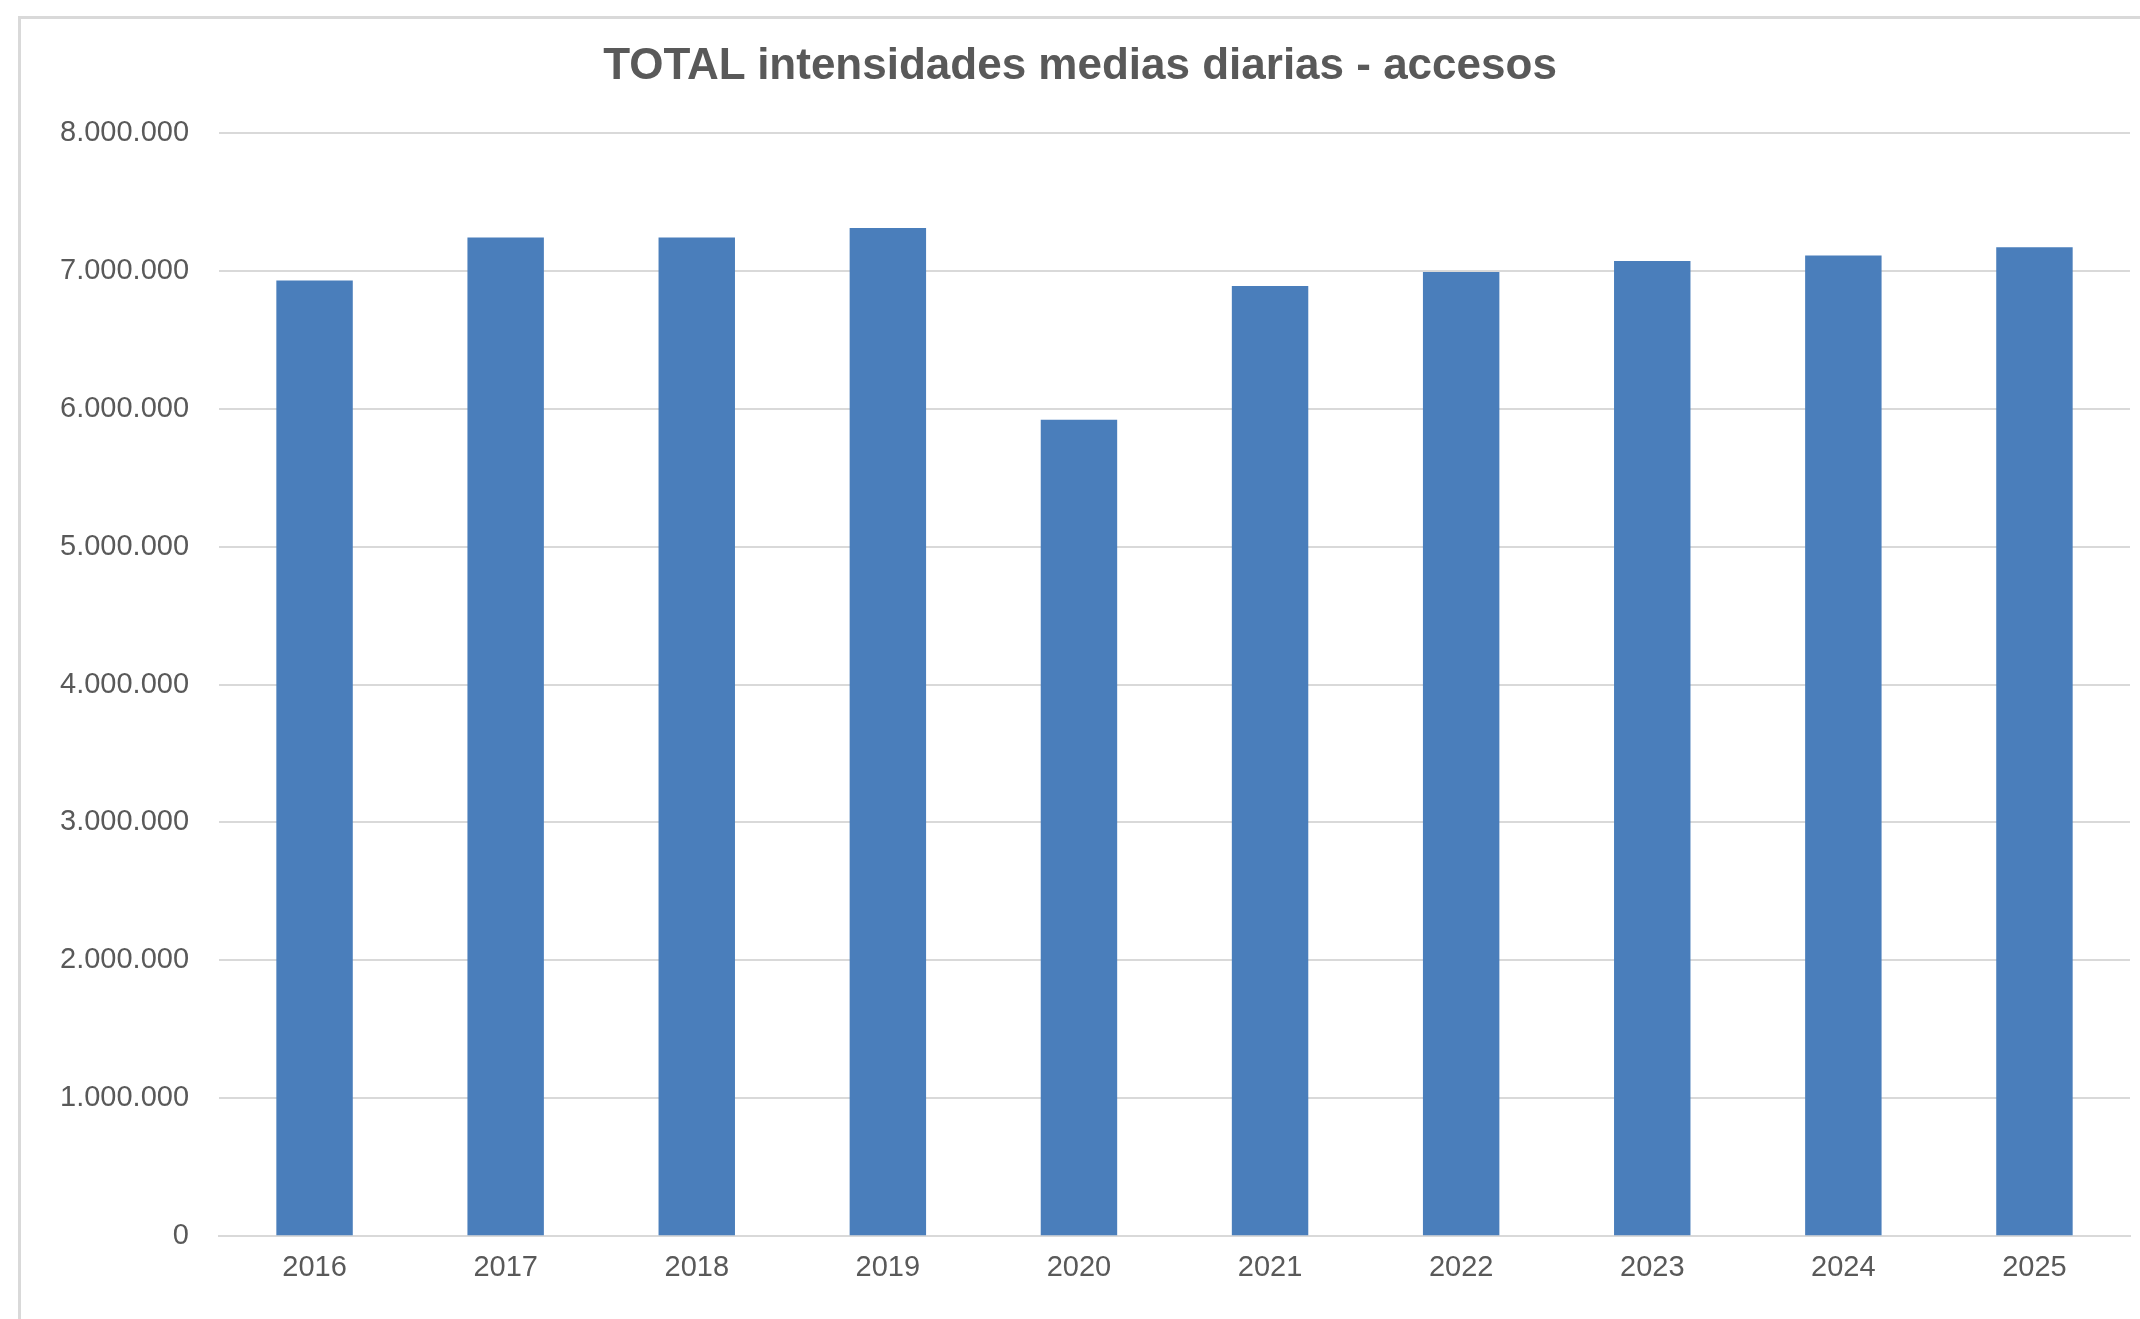  I want to click on x-tick-label: 2025, so click(2034, 1265).